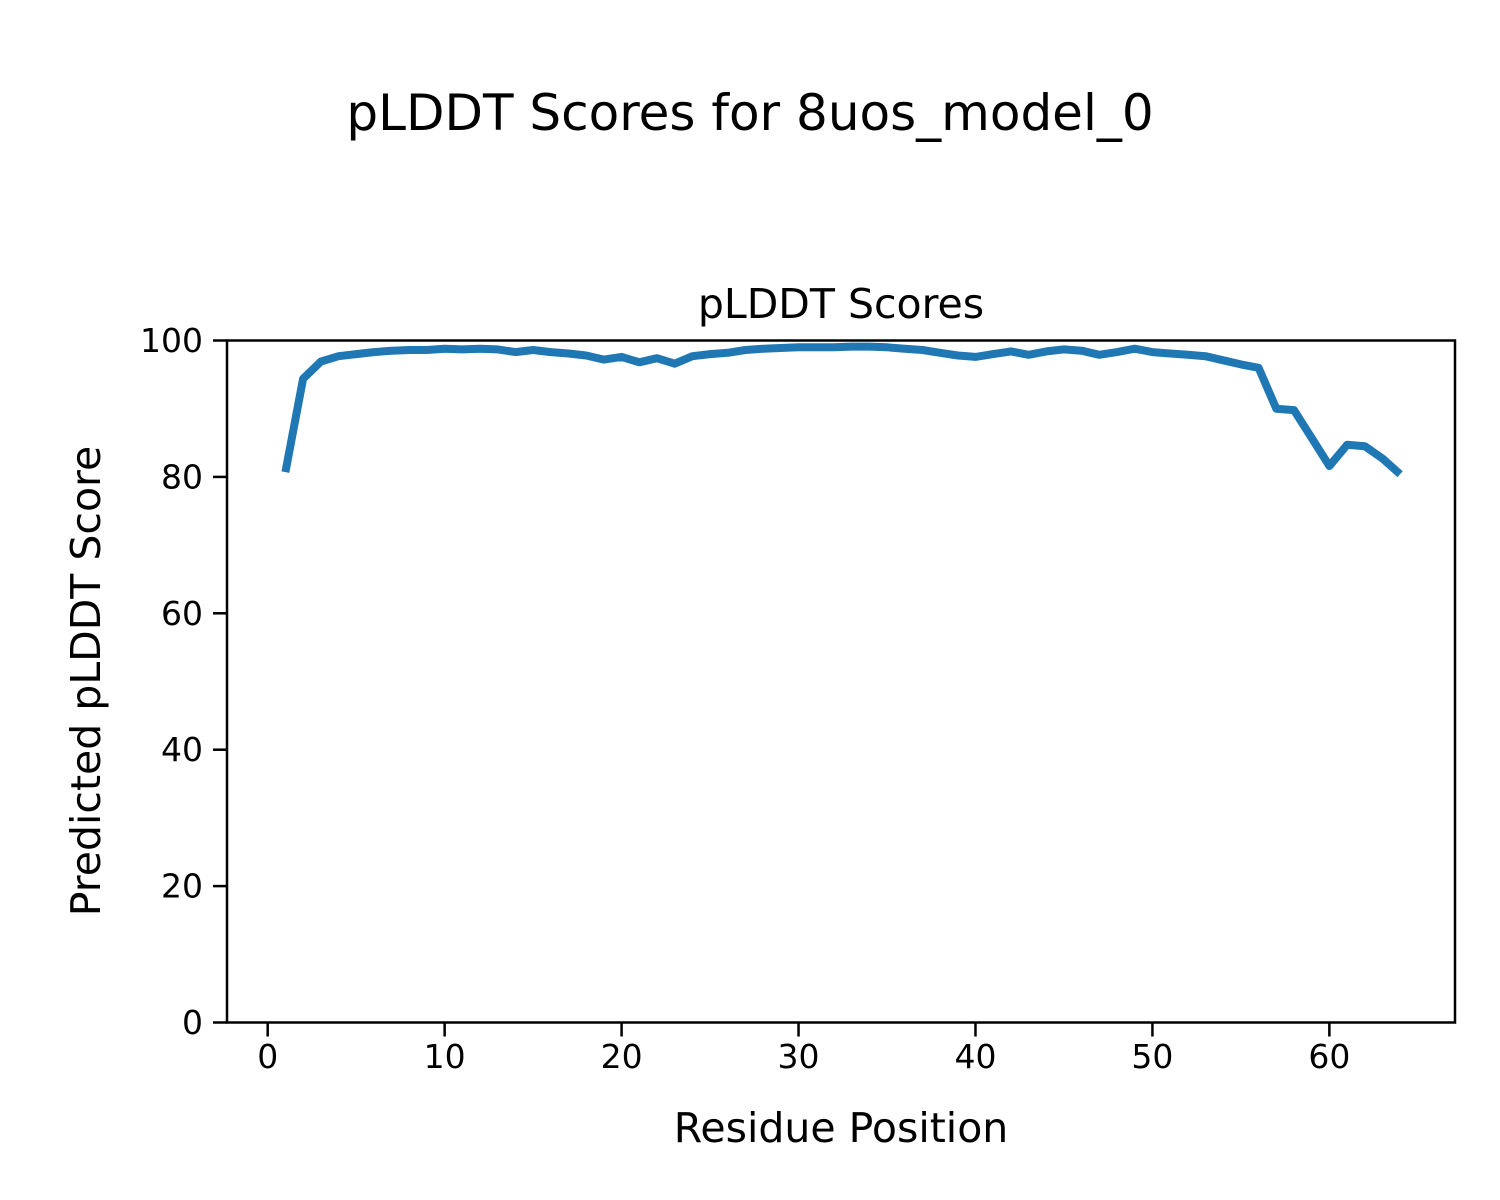 This screenshot has height=1200, width=1500. I want to click on x-tick-label: 60, so click(1329, 1056).